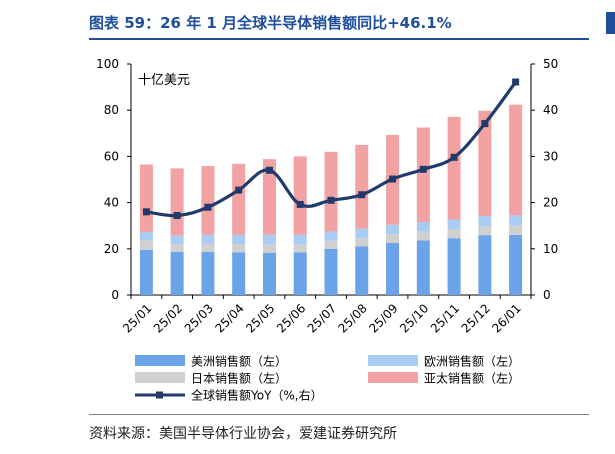  I want to click on right-tick-label: 50, so click(550, 64).